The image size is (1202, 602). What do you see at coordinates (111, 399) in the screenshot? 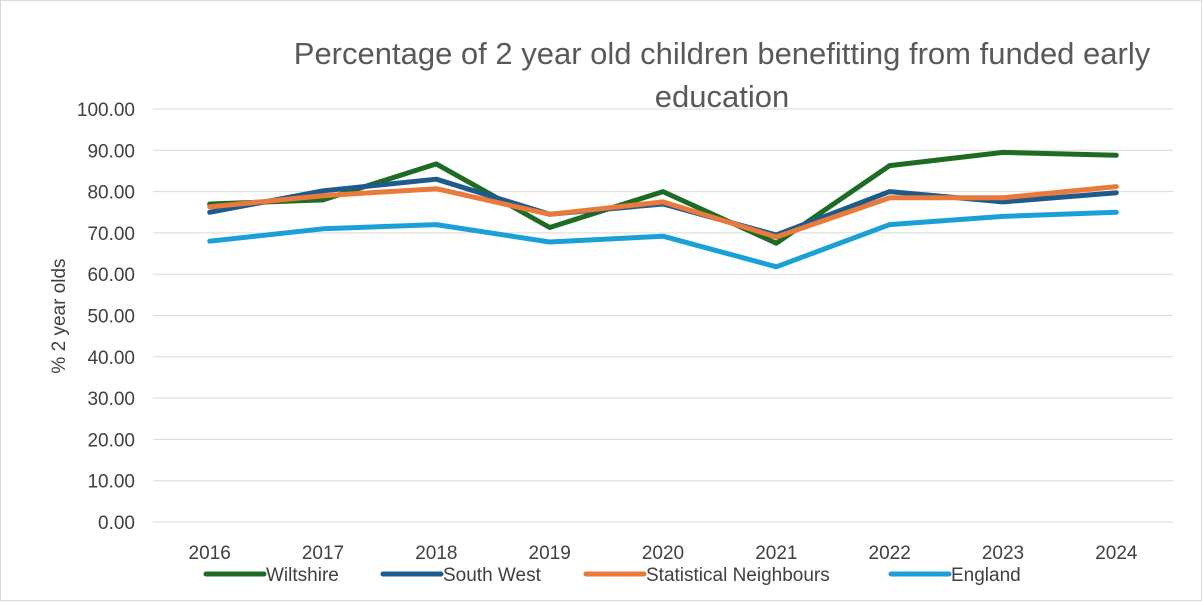
I see `y-tick-label: 30.00` at bounding box center [111, 399].